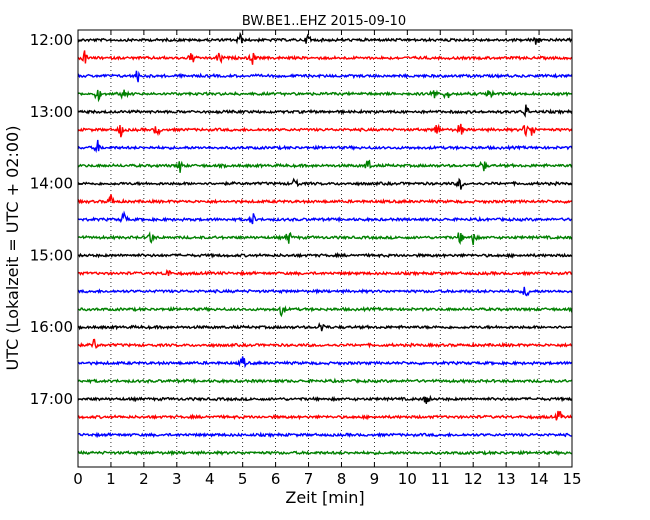  I want to click on y-tick-label: 16:00, so click(51, 327).